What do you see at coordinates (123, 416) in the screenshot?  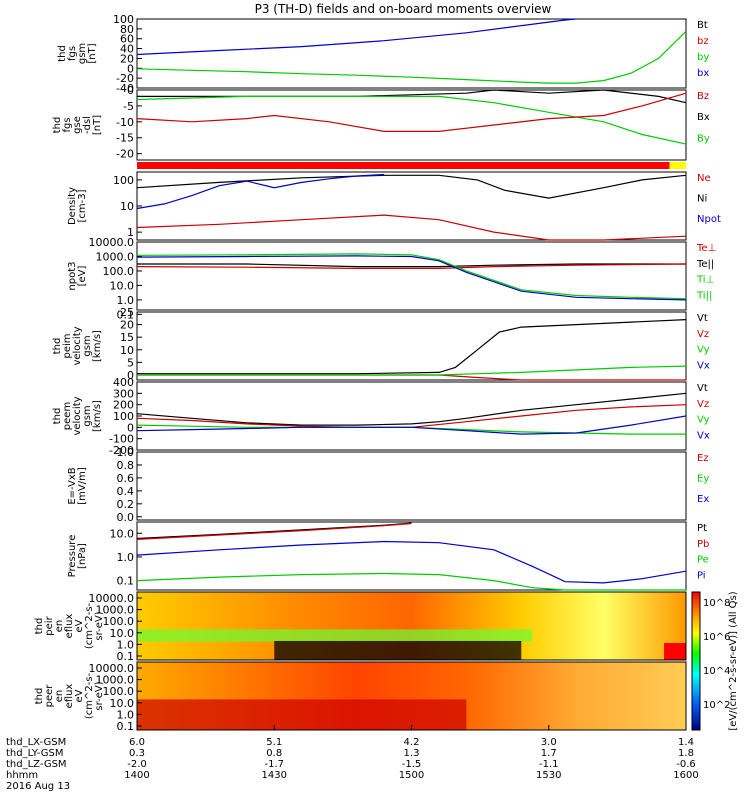 I see `y-tick-label: 100` at bounding box center [123, 416].